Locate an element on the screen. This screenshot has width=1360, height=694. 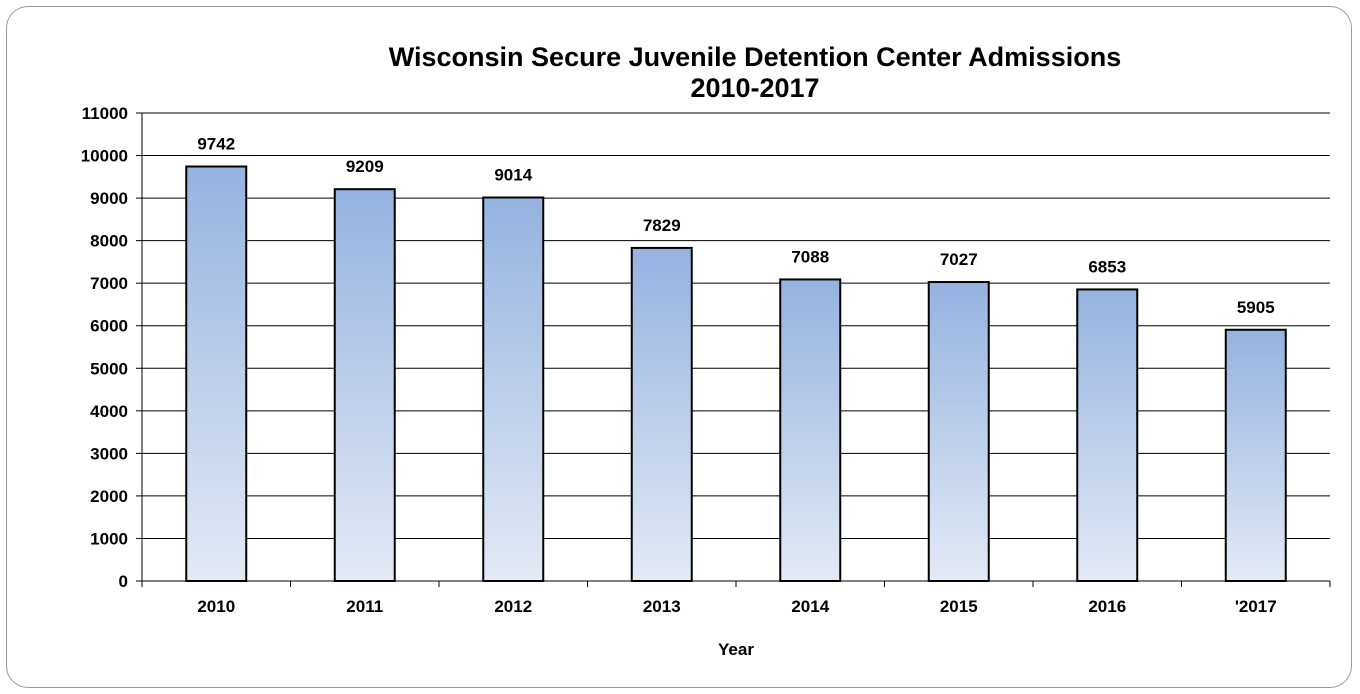
y-tick-label: 0 is located at coordinates (123, 581).